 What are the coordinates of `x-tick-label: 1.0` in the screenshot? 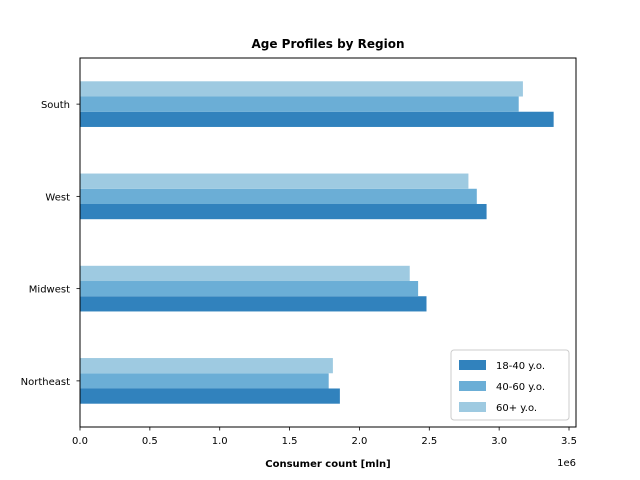 It's located at (220, 441).